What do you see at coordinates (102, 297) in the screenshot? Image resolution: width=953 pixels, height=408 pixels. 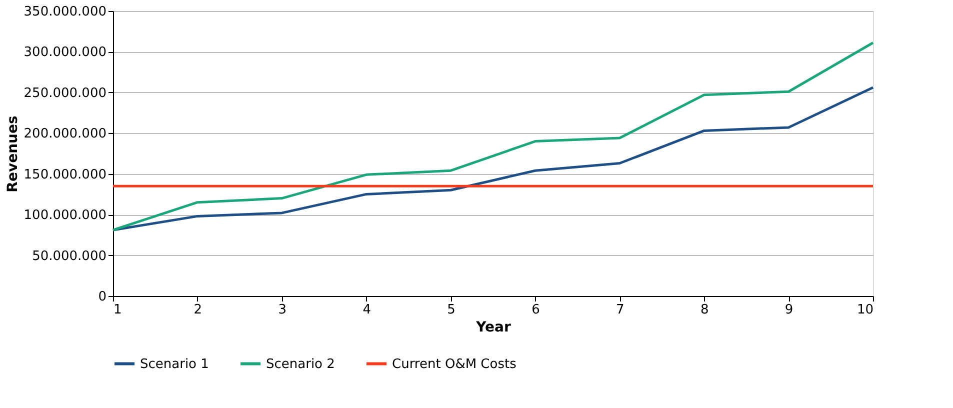 I see `y-tick-label: 0` at bounding box center [102, 297].